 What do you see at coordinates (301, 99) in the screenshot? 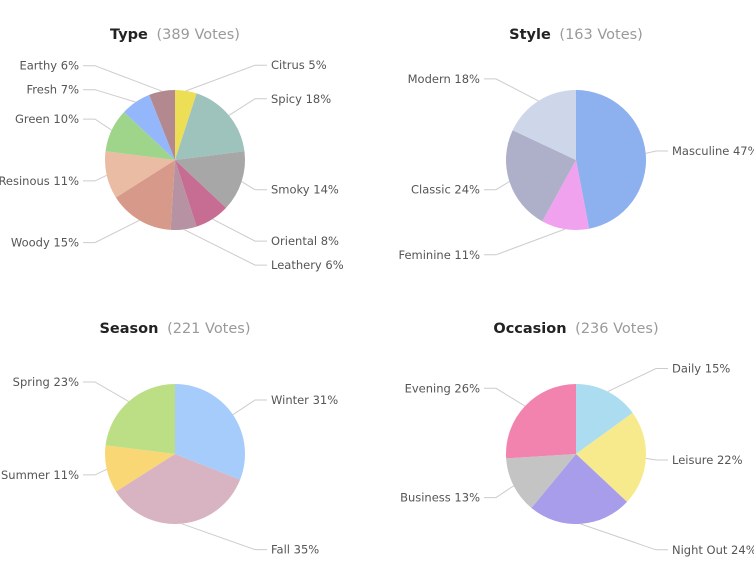
I see `slice-label: Spicy 18%` at bounding box center [301, 99].